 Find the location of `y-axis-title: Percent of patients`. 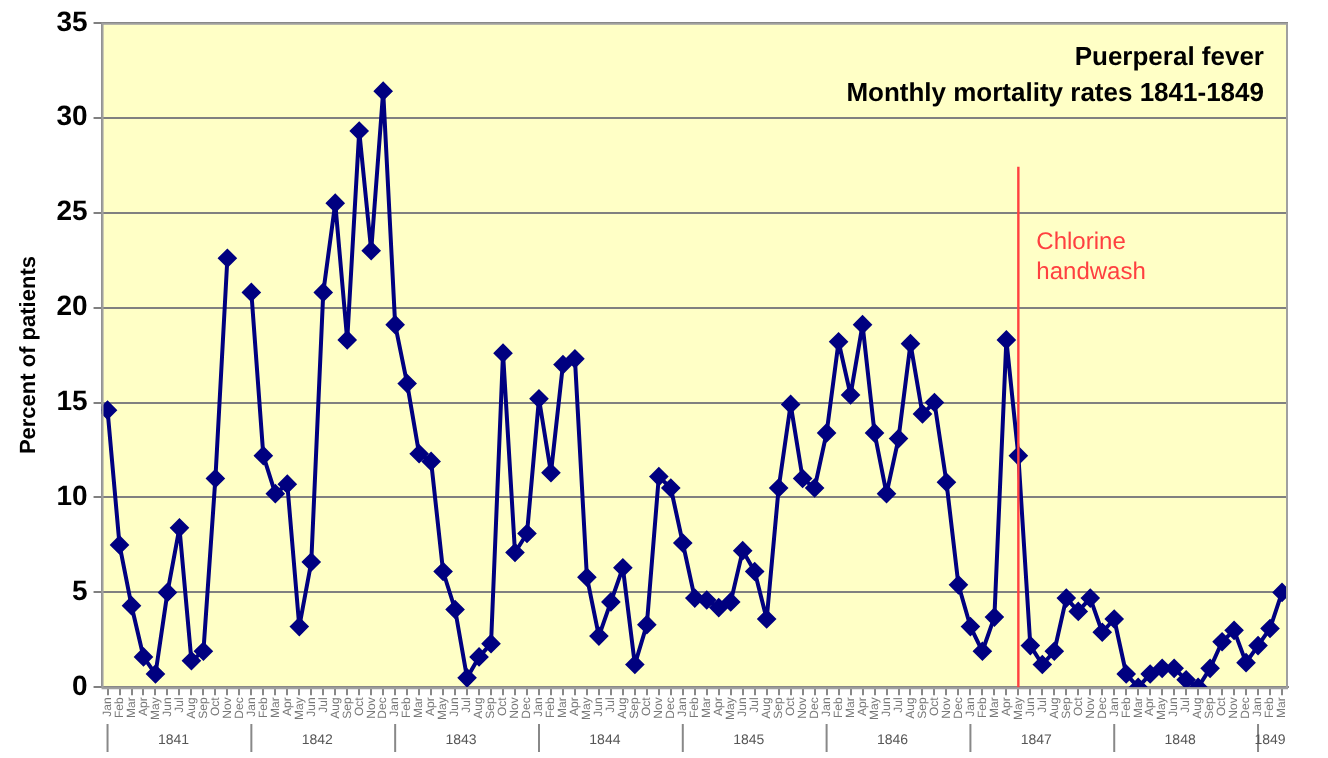

y-axis-title: Percent of patients is located at coordinates (29, 355).